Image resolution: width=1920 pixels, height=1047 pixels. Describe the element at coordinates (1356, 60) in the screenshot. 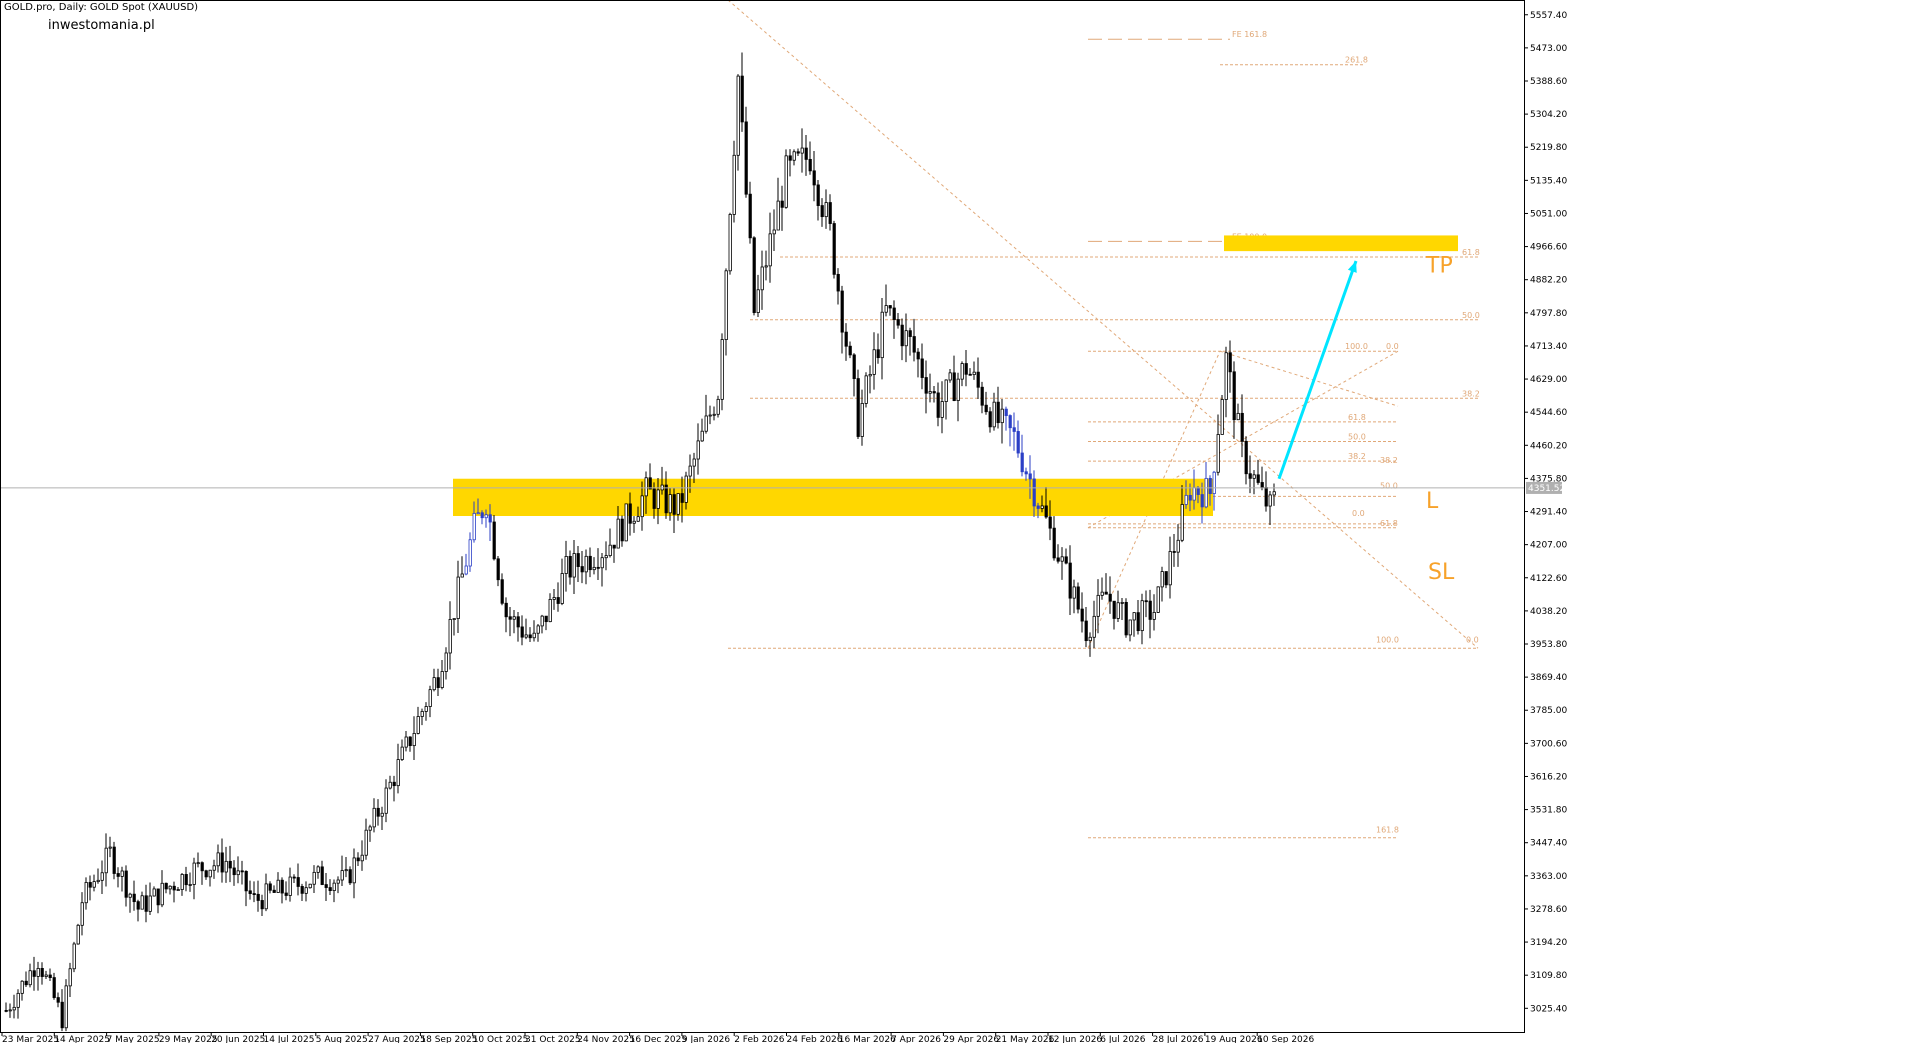

I see `fe-261-label: 261.8` at that location.